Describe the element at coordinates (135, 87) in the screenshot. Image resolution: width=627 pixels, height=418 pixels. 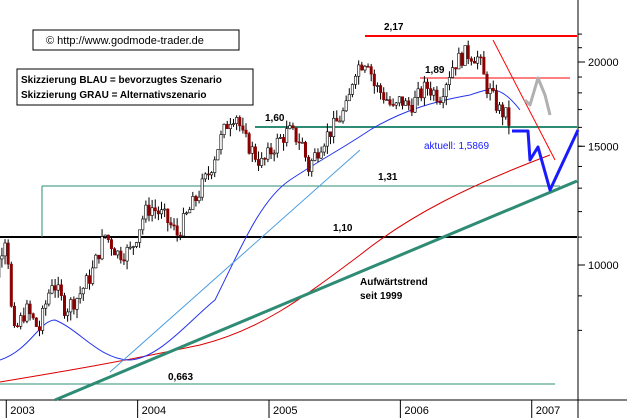
I see `legend-box` at that location.